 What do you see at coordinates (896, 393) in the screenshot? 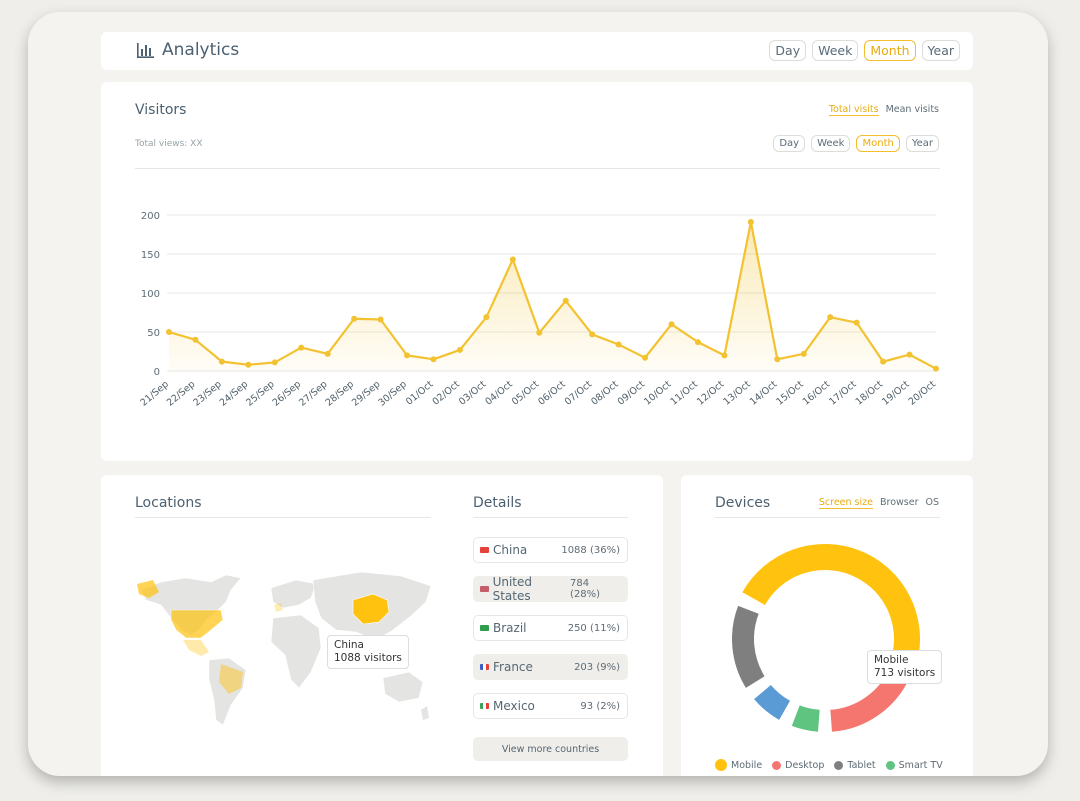
I see `x-tick-label: 19/Oct` at bounding box center [896, 393].